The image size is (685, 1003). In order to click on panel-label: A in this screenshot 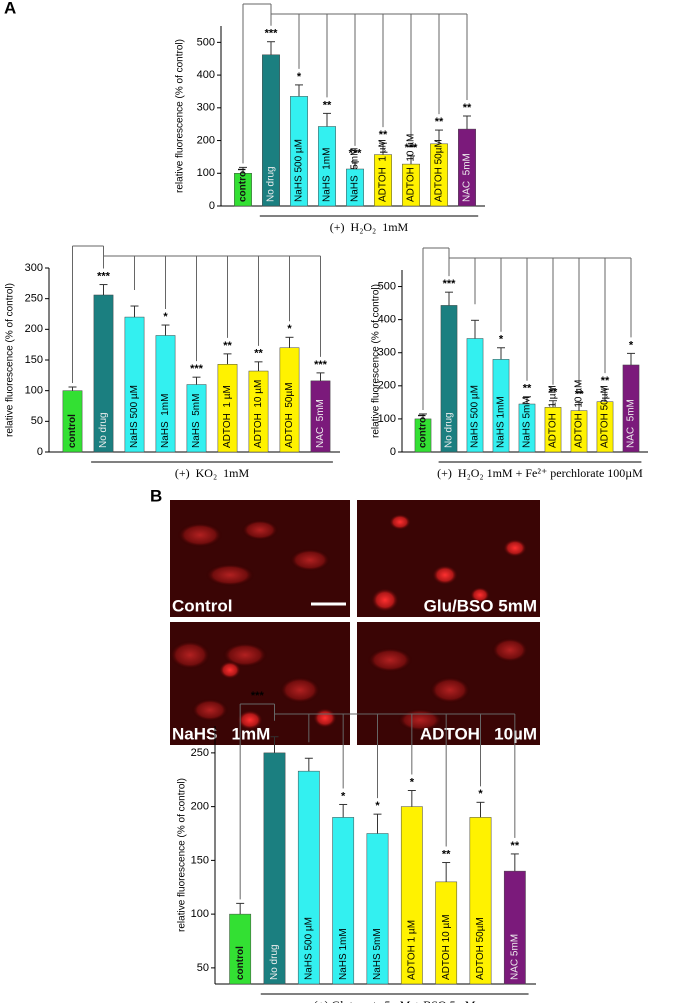, I will do `click(10, 8)`.